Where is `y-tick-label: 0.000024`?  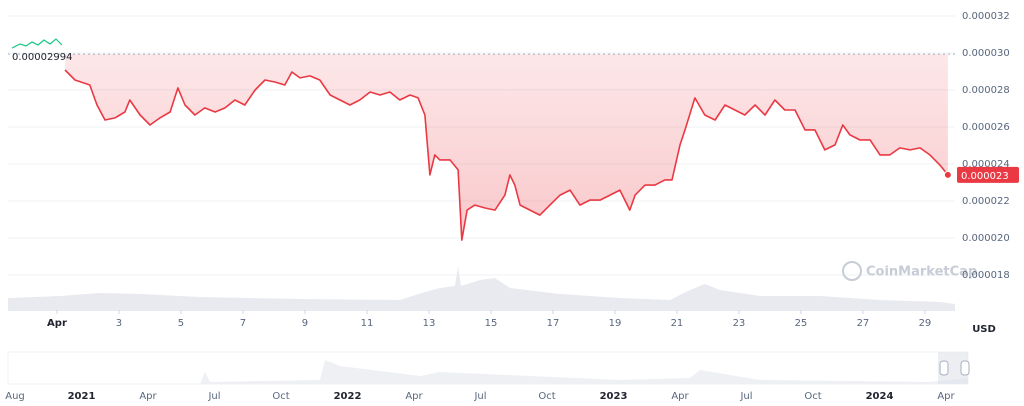 y-tick-label: 0.000024 is located at coordinates (986, 164).